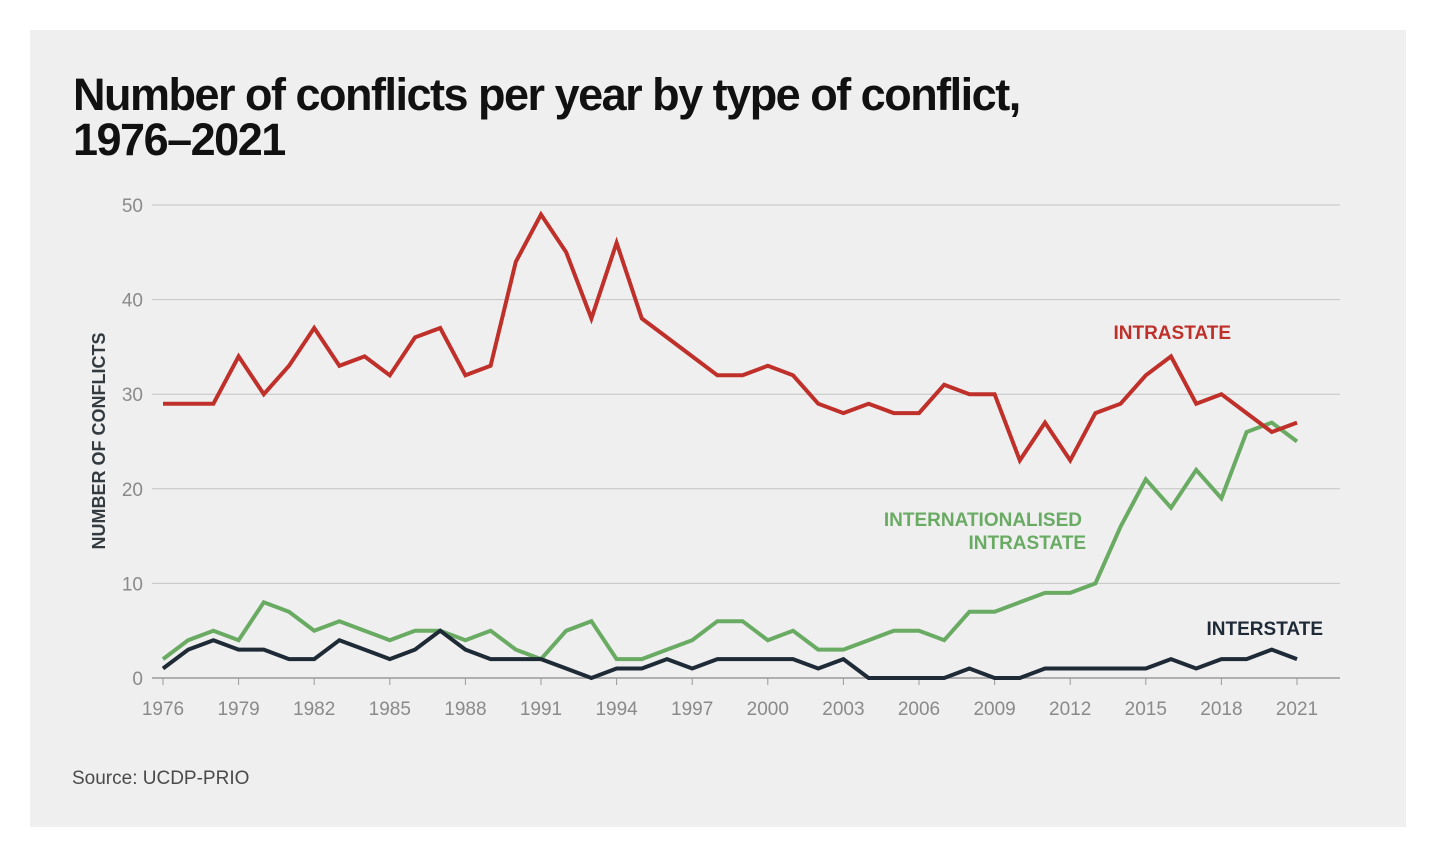 The width and height of the screenshot is (1456, 868). Describe the element at coordinates (1297, 709) in the screenshot. I see `x-tick-label: 2021` at that location.